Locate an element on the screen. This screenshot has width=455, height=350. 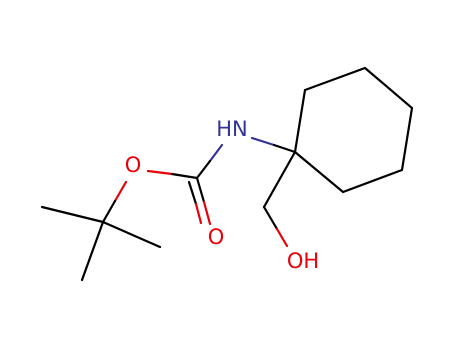
ring is located at coordinates (353, 130).